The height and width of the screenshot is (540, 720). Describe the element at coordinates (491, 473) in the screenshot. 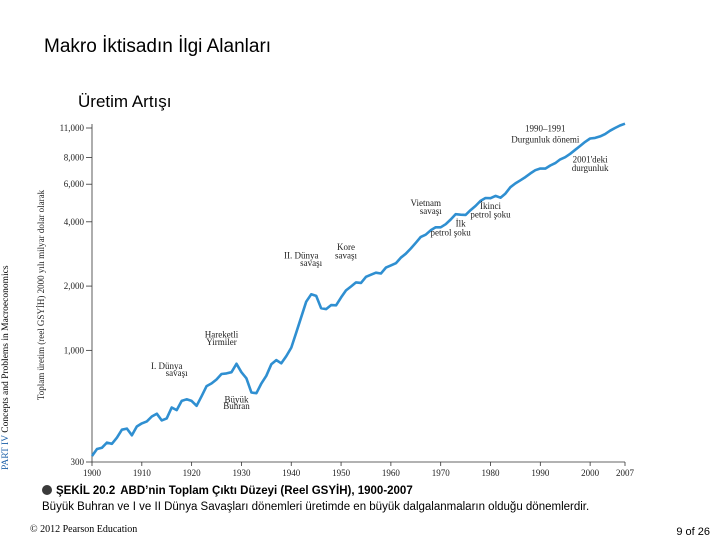

I see `x-tick-label: 1980` at that location.